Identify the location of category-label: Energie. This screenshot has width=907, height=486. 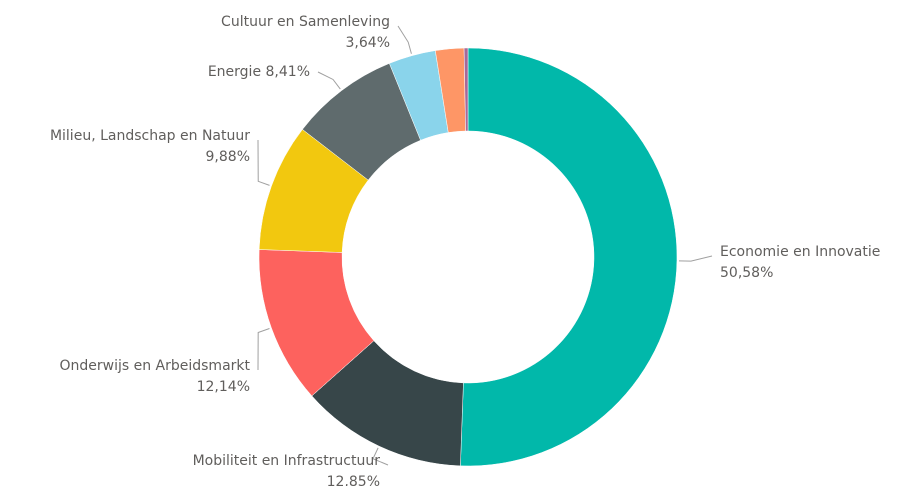
(234, 72).